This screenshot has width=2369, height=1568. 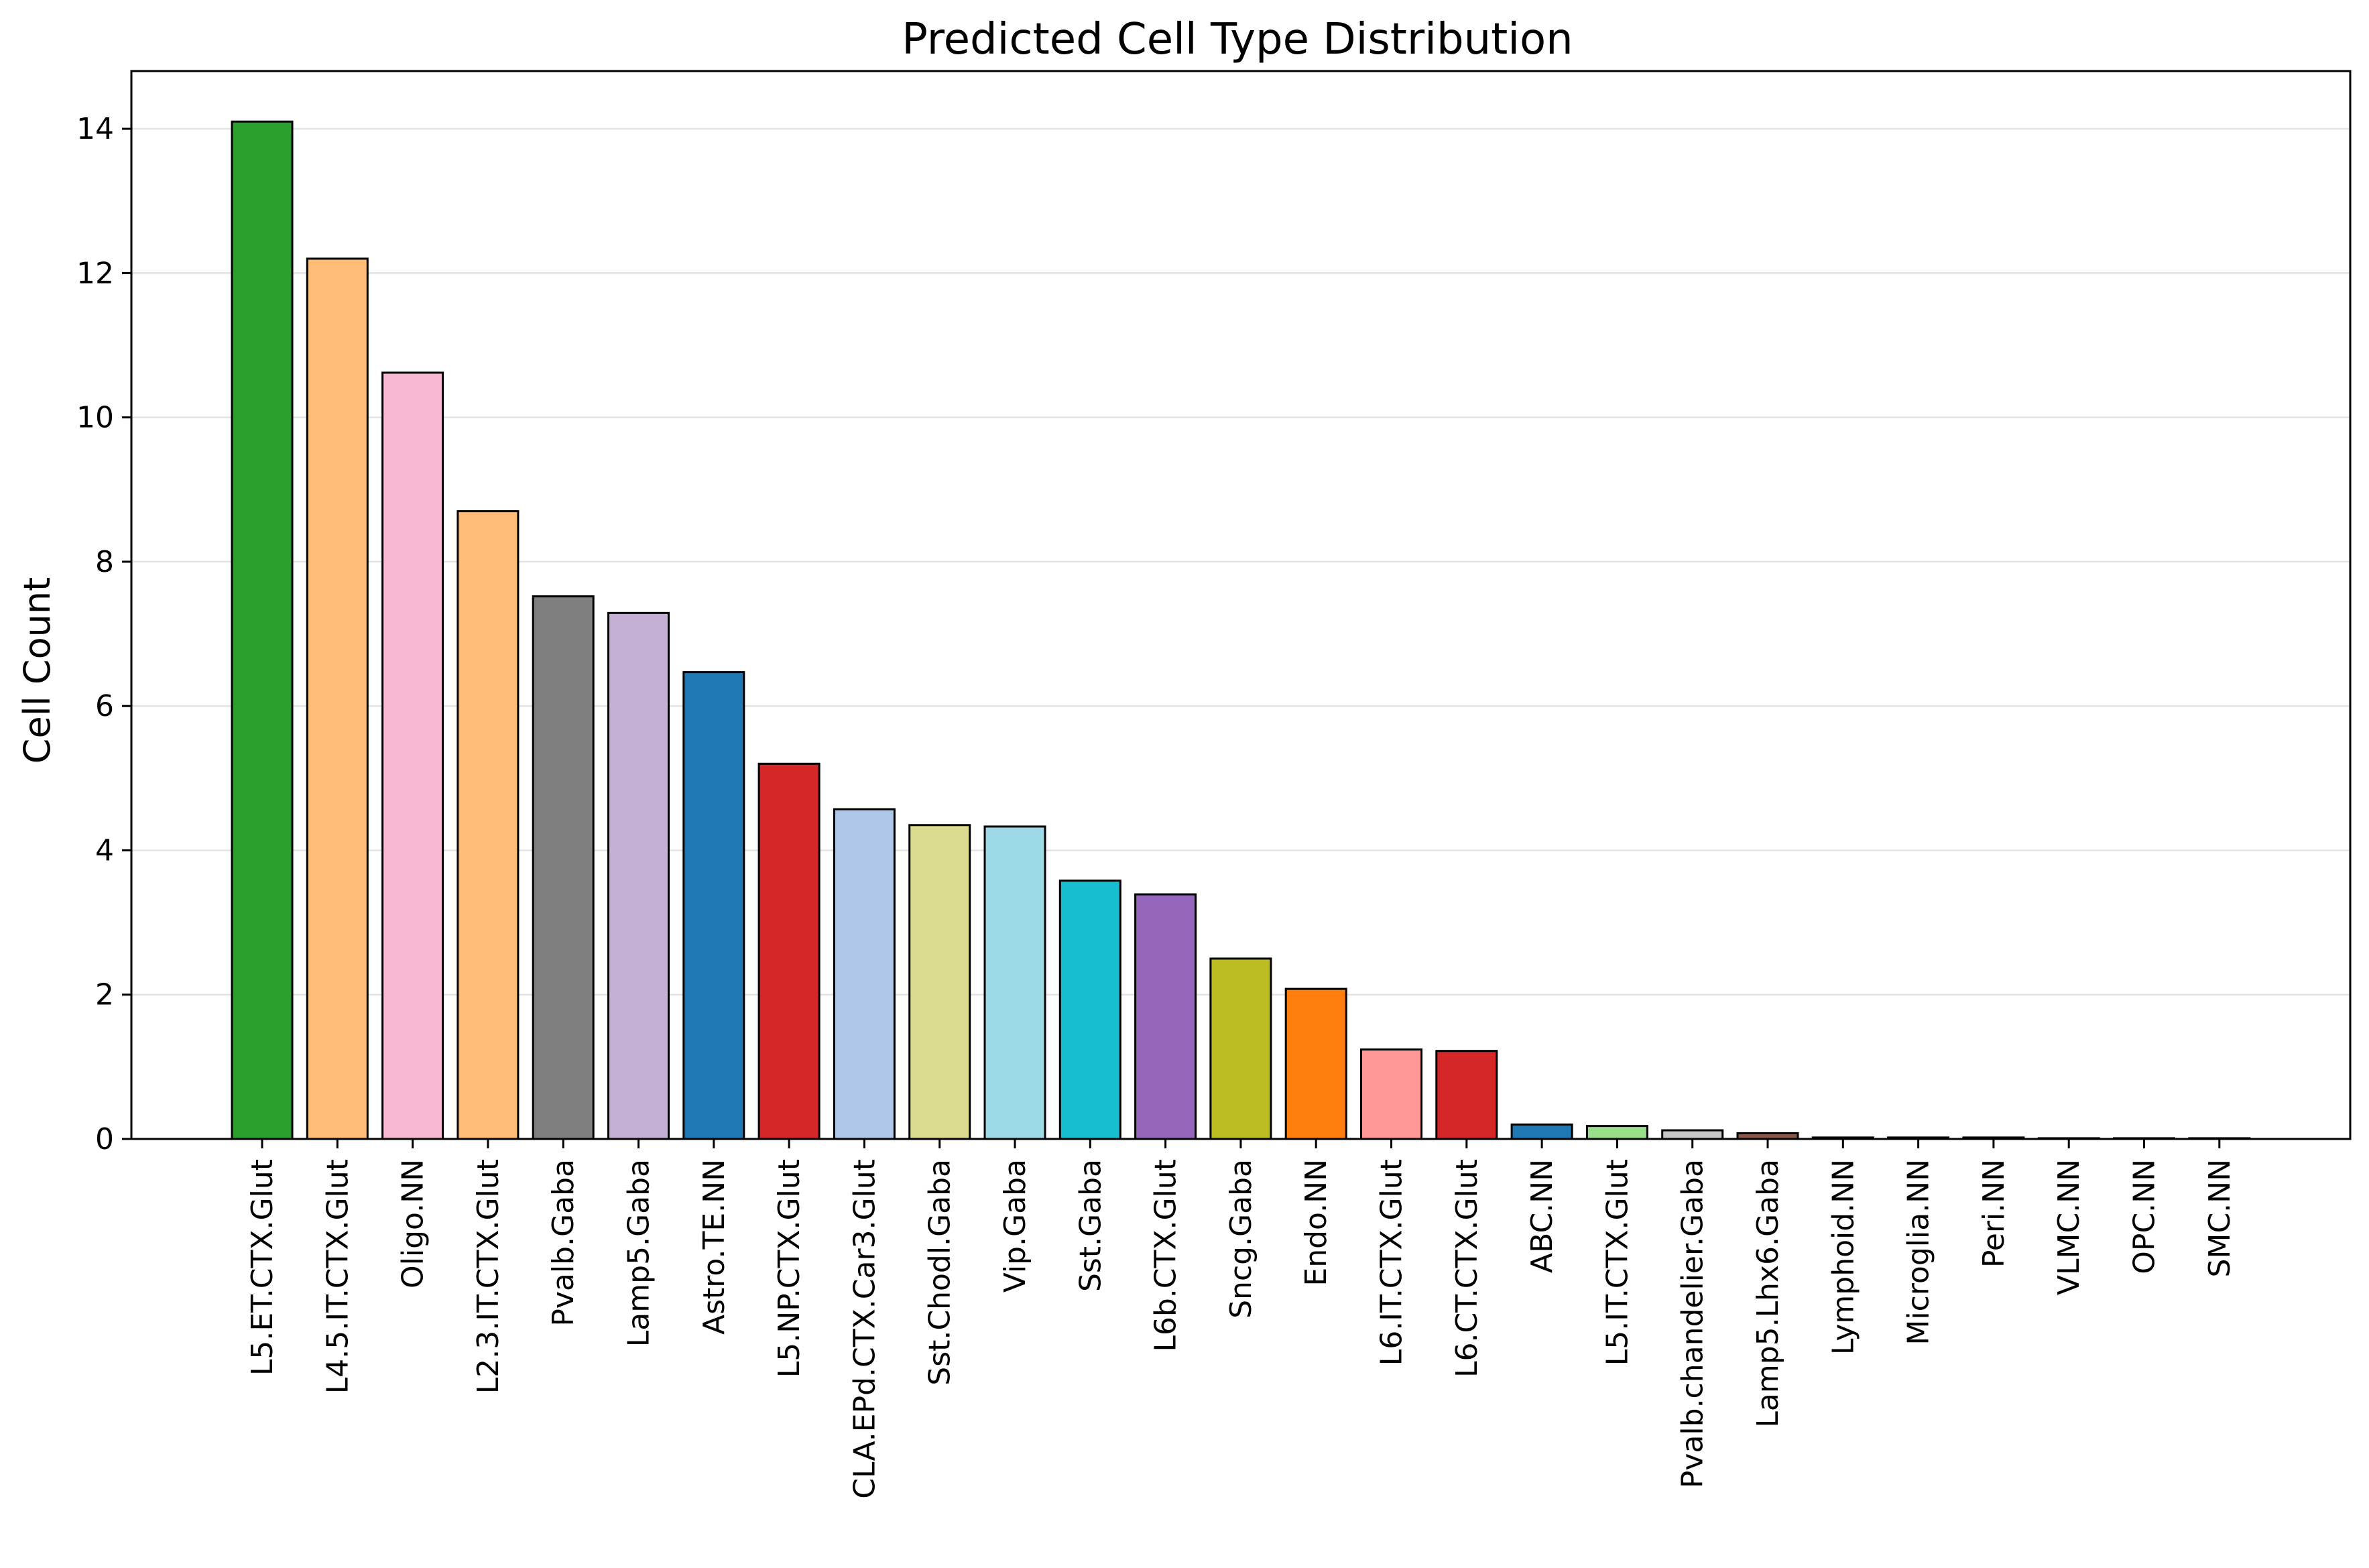 What do you see at coordinates (489, 825) in the screenshot?
I see `bar-l2-3-it-ctx-glut` at bounding box center [489, 825].